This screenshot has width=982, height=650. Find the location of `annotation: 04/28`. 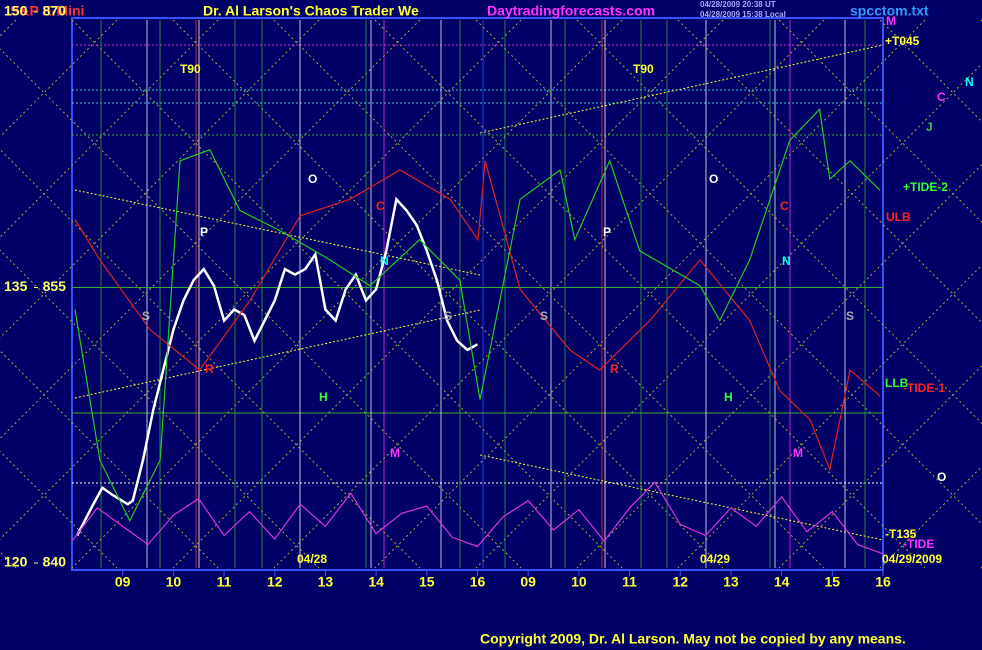

annotation: 04/28 is located at coordinates (312, 559).